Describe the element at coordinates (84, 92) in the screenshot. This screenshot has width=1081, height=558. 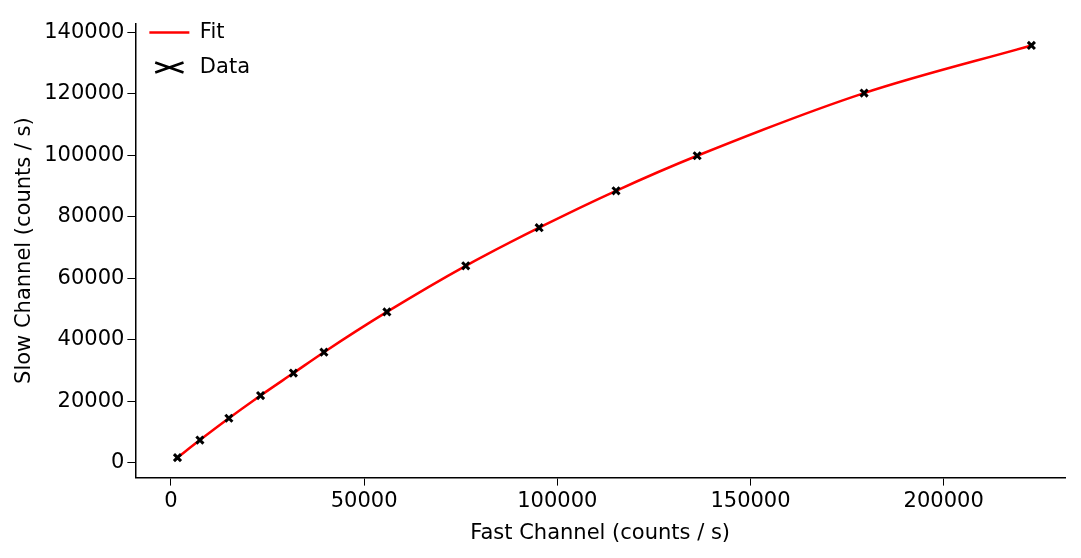
I see `y-tick-label: 120000` at that location.